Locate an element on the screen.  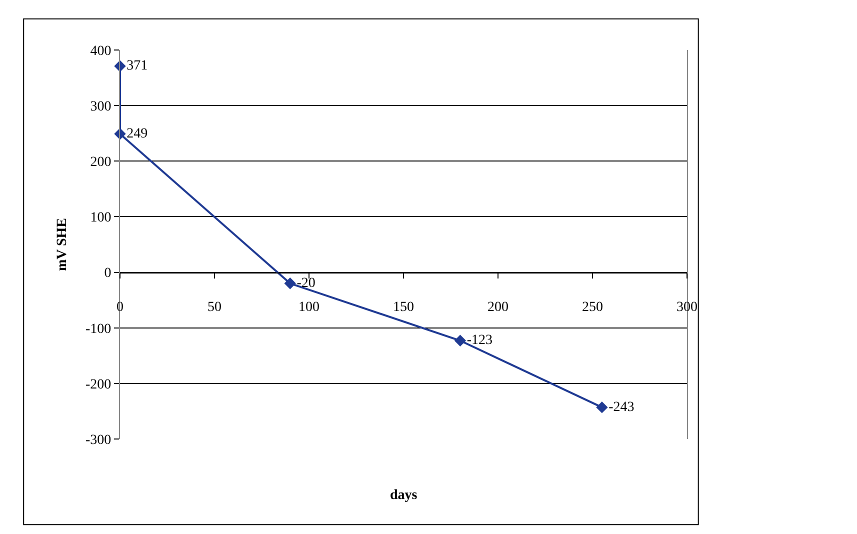
y-tick-label: 200 is located at coordinates (101, 162).